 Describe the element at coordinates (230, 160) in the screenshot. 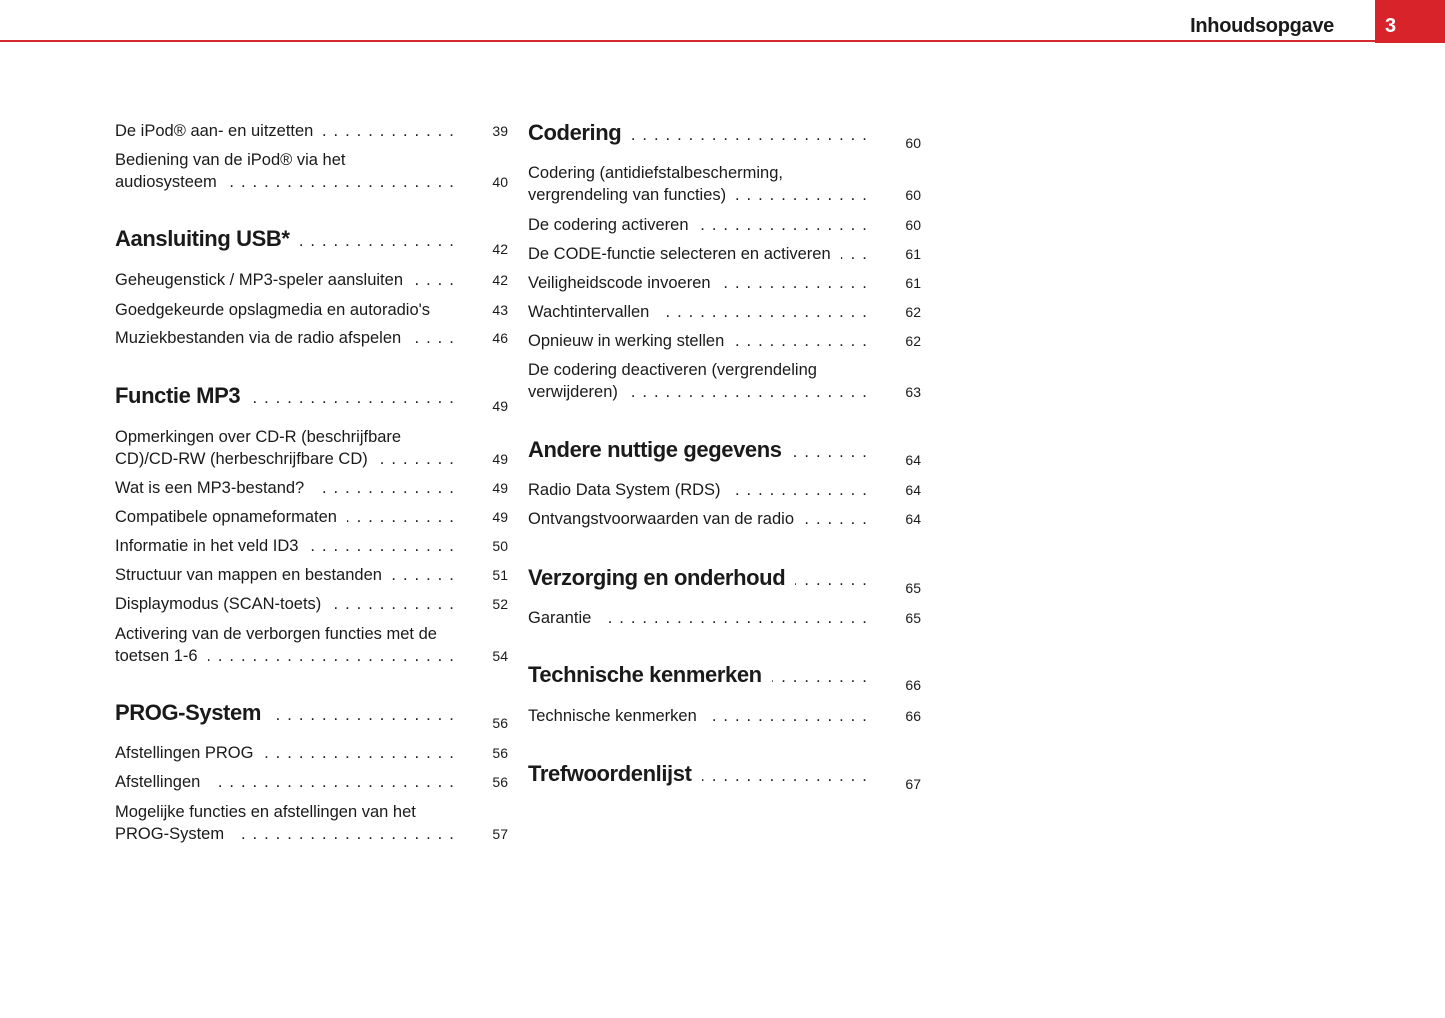

I see `entry-title-line: Bediening van de iPod® via het` at that location.